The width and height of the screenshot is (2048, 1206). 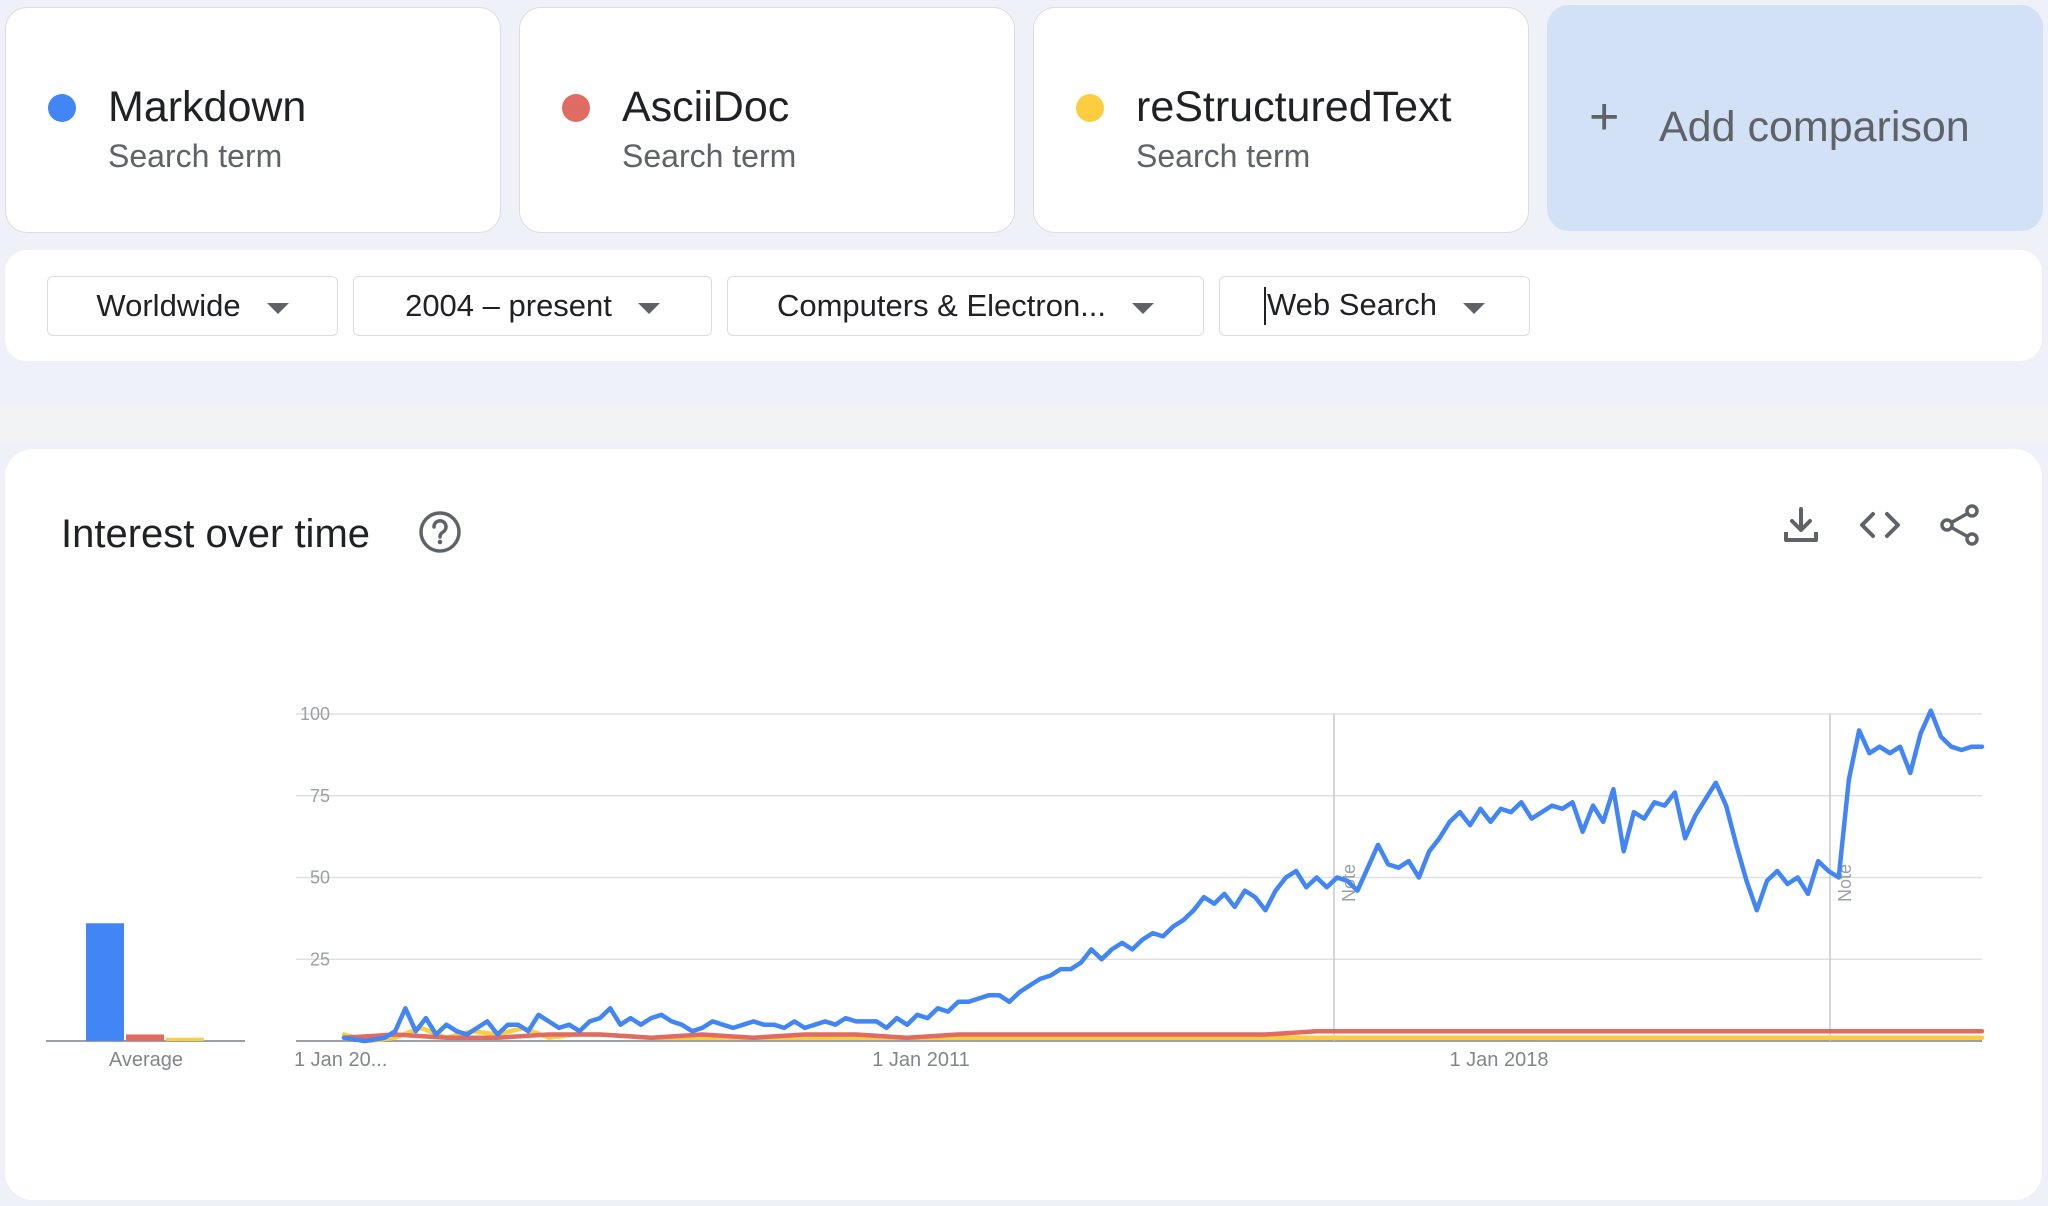 What do you see at coordinates (1594, 877) in the screenshot?
I see `chart-notes: Note Note` at bounding box center [1594, 877].